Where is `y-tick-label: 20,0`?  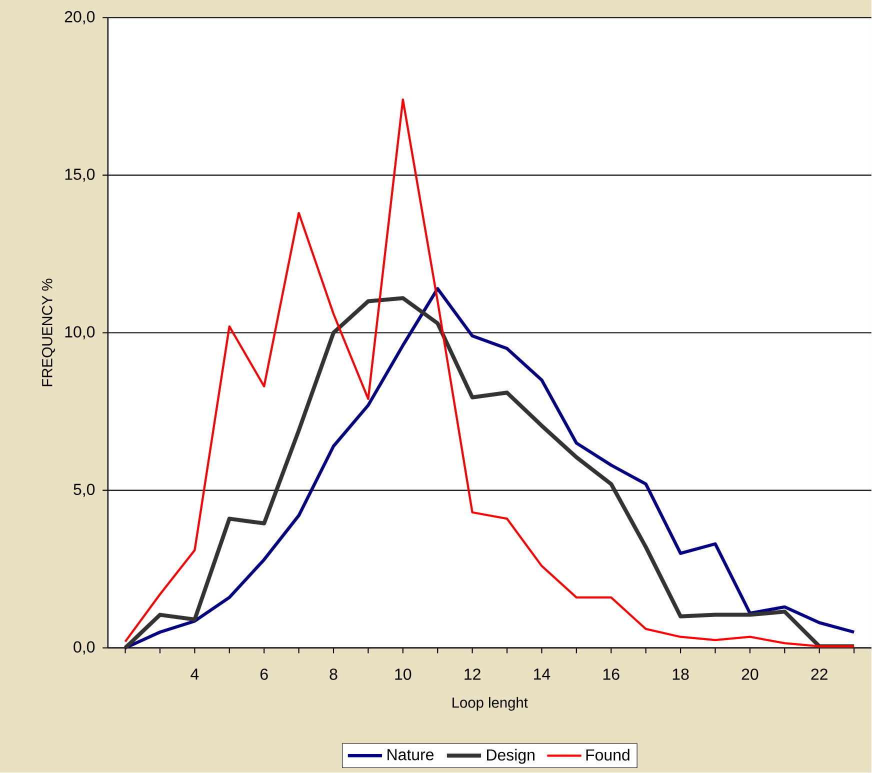
y-tick-label: 20,0 is located at coordinates (79, 17).